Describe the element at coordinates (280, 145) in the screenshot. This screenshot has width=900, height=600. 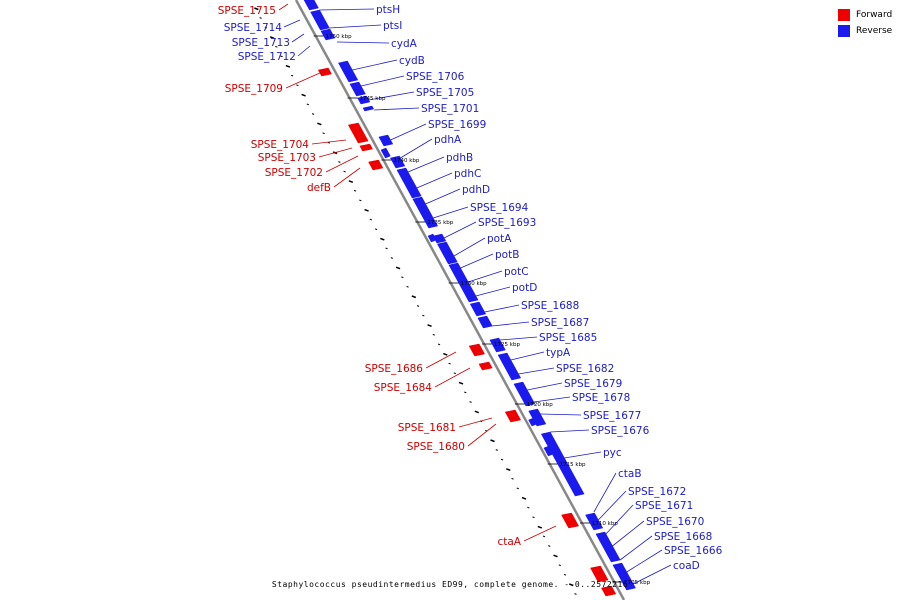
I see `forward-gene-label: SPSE_1704` at that location.